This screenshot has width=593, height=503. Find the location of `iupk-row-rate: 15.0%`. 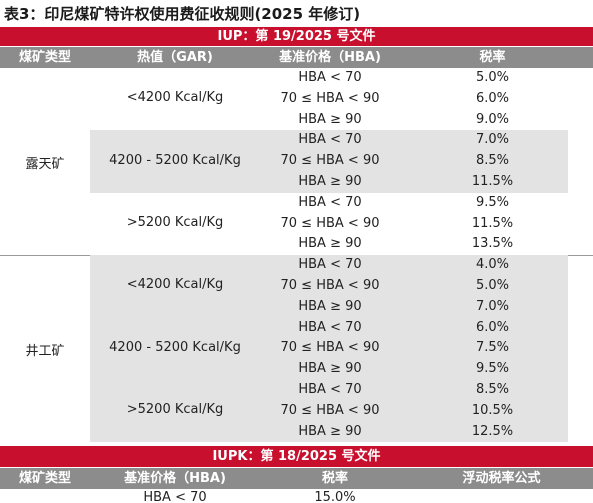

iupk-row-rate: 15.0% is located at coordinates (335, 496).